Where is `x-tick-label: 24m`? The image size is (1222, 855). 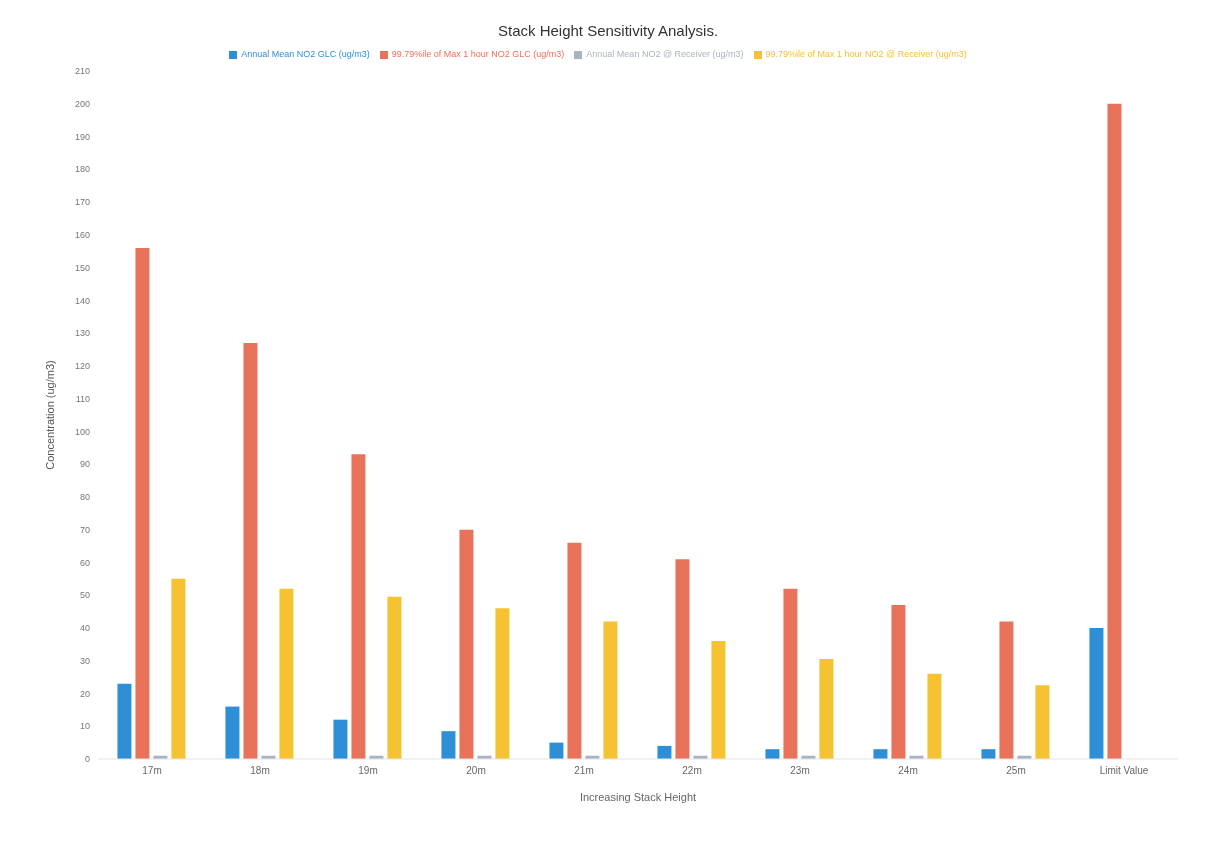 x-tick-label: 24m is located at coordinates (908, 771).